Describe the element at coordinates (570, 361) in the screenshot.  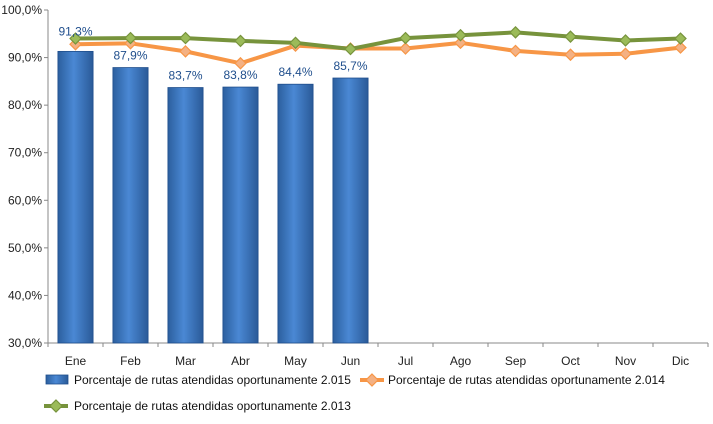
I see `x-tick-label: Oct` at that location.